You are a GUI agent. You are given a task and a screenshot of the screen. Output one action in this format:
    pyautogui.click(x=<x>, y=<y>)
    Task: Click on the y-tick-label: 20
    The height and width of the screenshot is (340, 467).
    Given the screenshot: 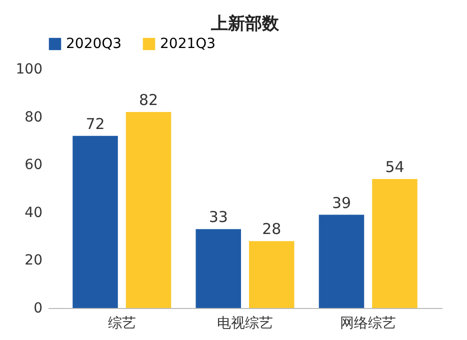 What is the action you would take?
    pyautogui.click(x=33, y=260)
    